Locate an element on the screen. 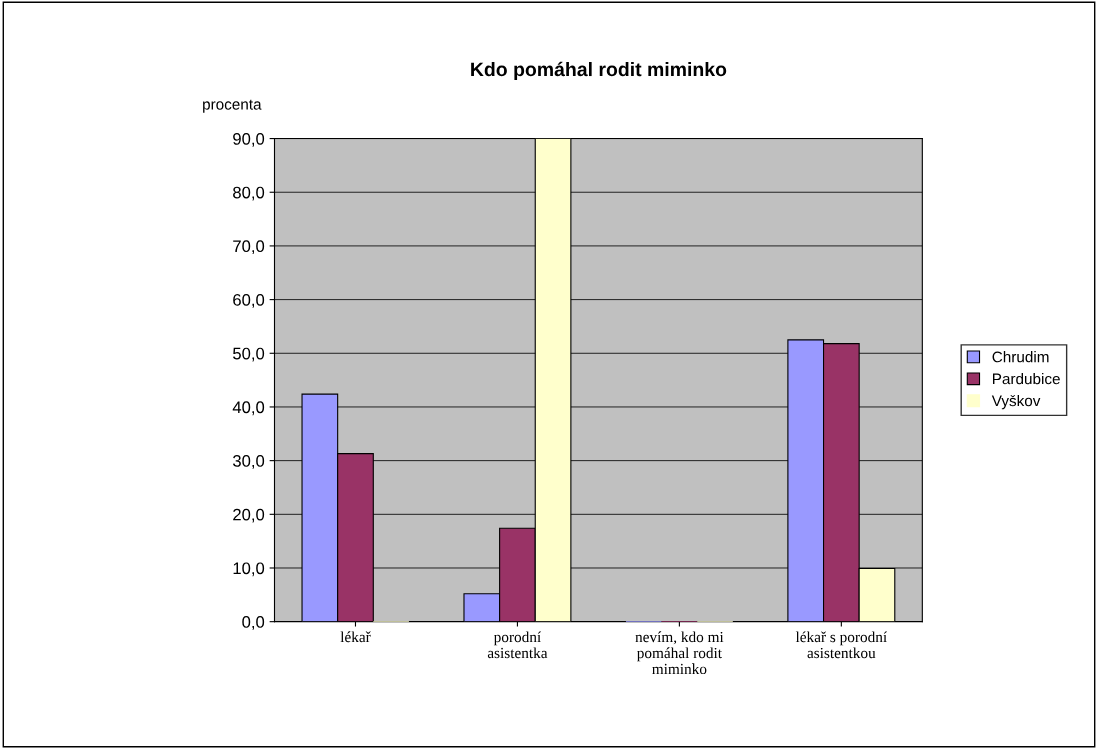  y-tick-label: 40,0 is located at coordinates (248, 408).